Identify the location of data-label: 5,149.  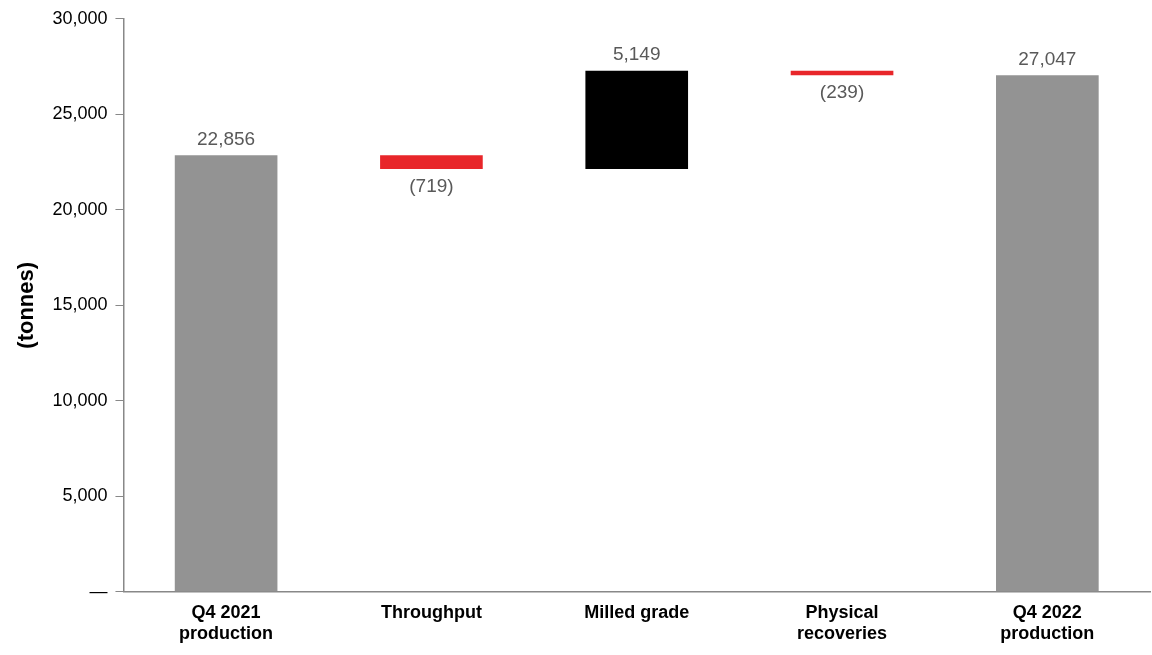
(636, 54).